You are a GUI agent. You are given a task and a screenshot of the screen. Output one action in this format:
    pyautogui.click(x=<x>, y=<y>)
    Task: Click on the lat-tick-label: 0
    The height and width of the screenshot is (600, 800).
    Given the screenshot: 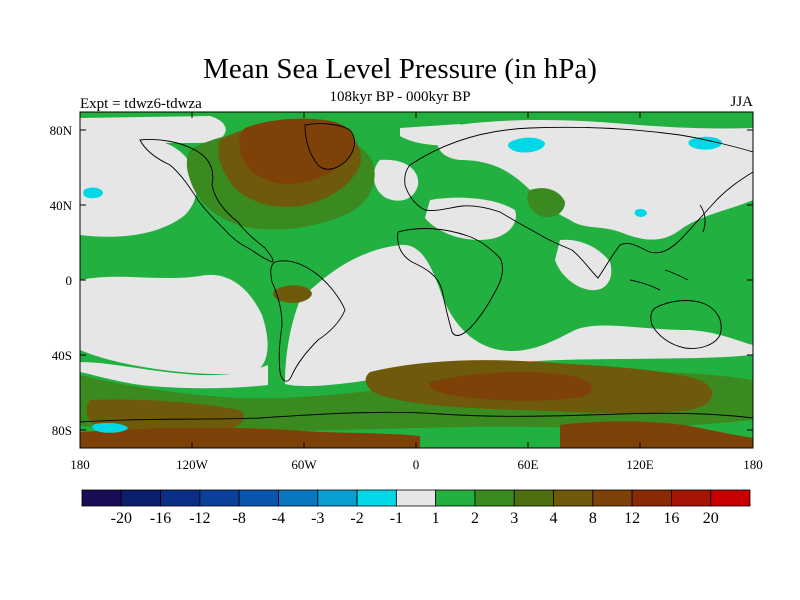 What is the action you would take?
    pyautogui.click(x=69, y=280)
    